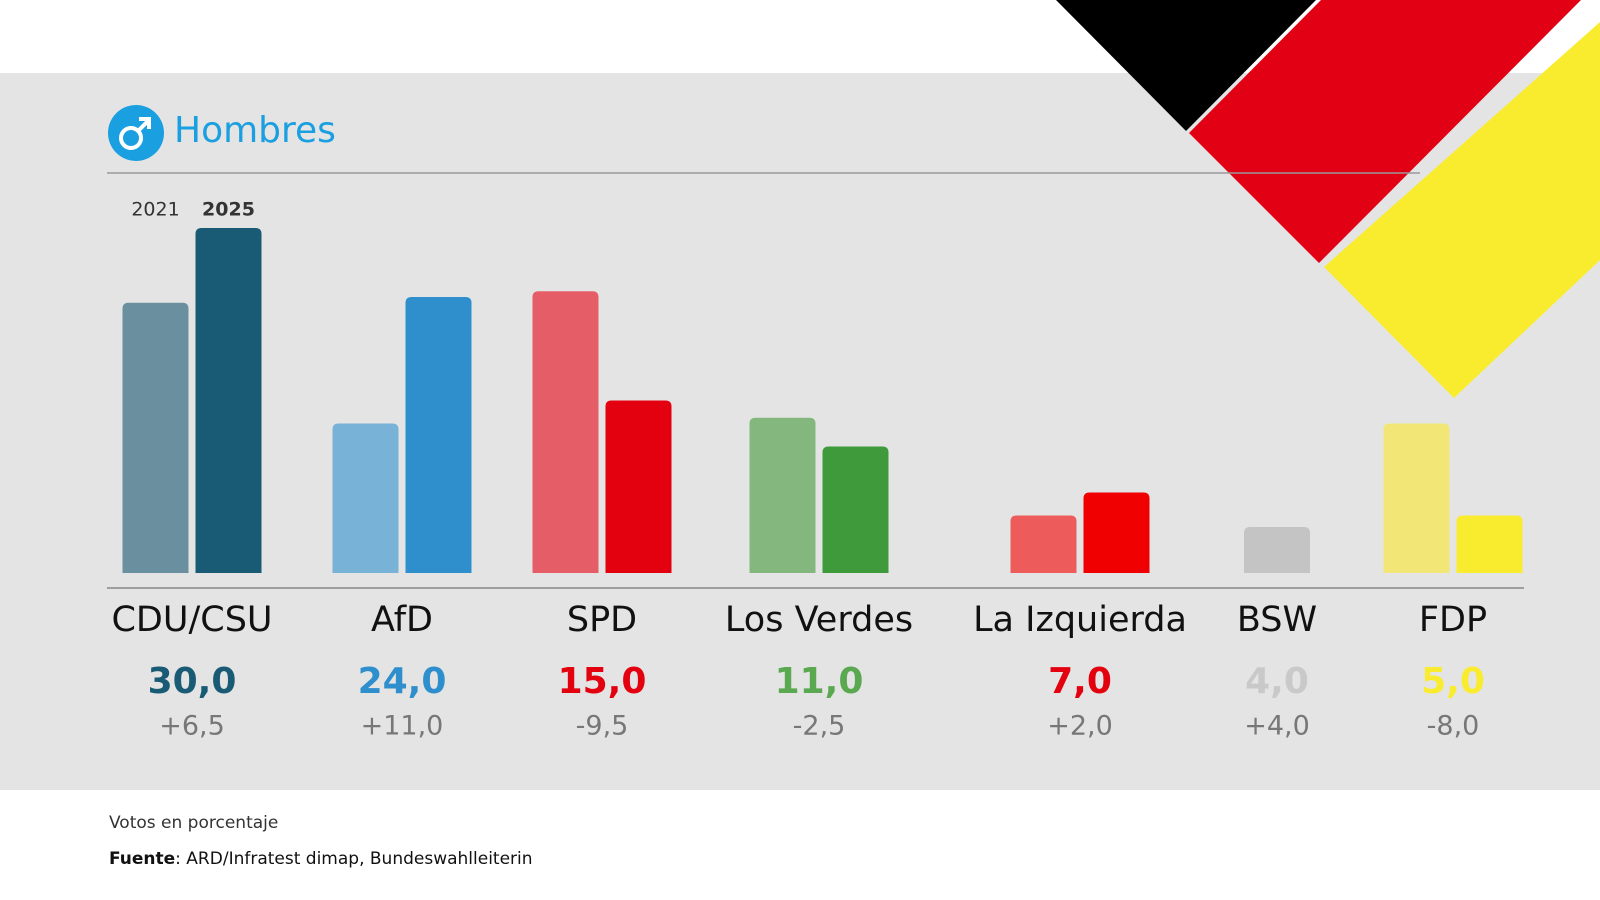 This screenshot has height=900, width=1600. Describe the element at coordinates (602, 726) in the screenshot. I see `change-label: -9,5` at that location.